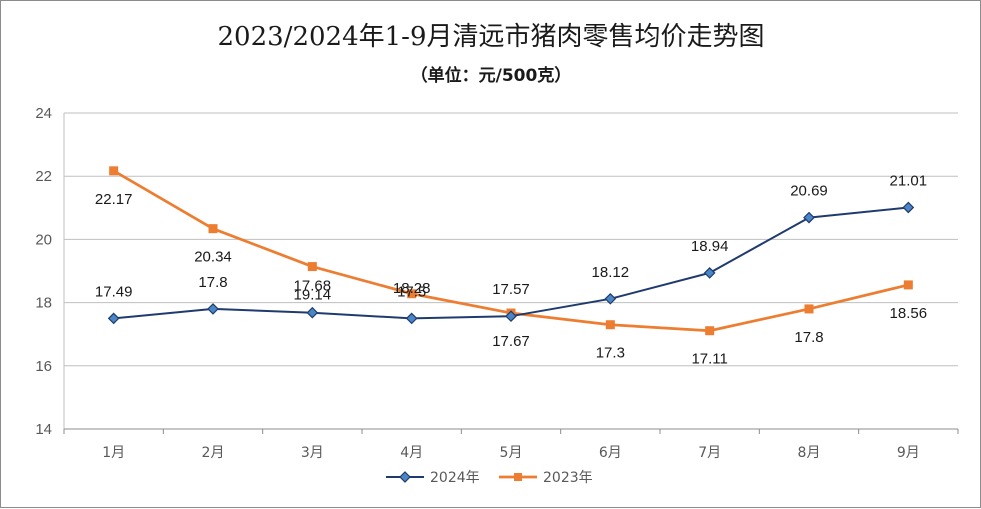 Image resolution: width=981 pixels, height=509 pixels. Describe the element at coordinates (511, 453) in the screenshot. I see `x-tick-label: 5月` at that location.